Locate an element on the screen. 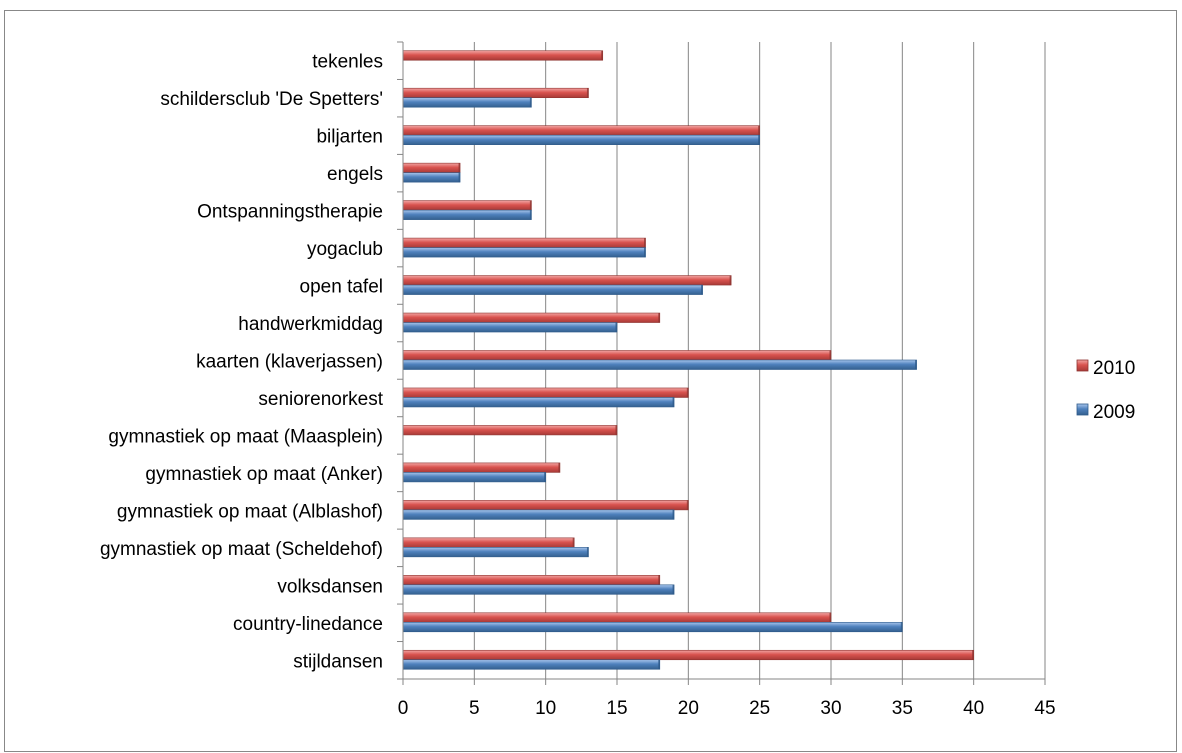 The image size is (1182, 753). category-label: handwerkmiddag is located at coordinates (310, 324).